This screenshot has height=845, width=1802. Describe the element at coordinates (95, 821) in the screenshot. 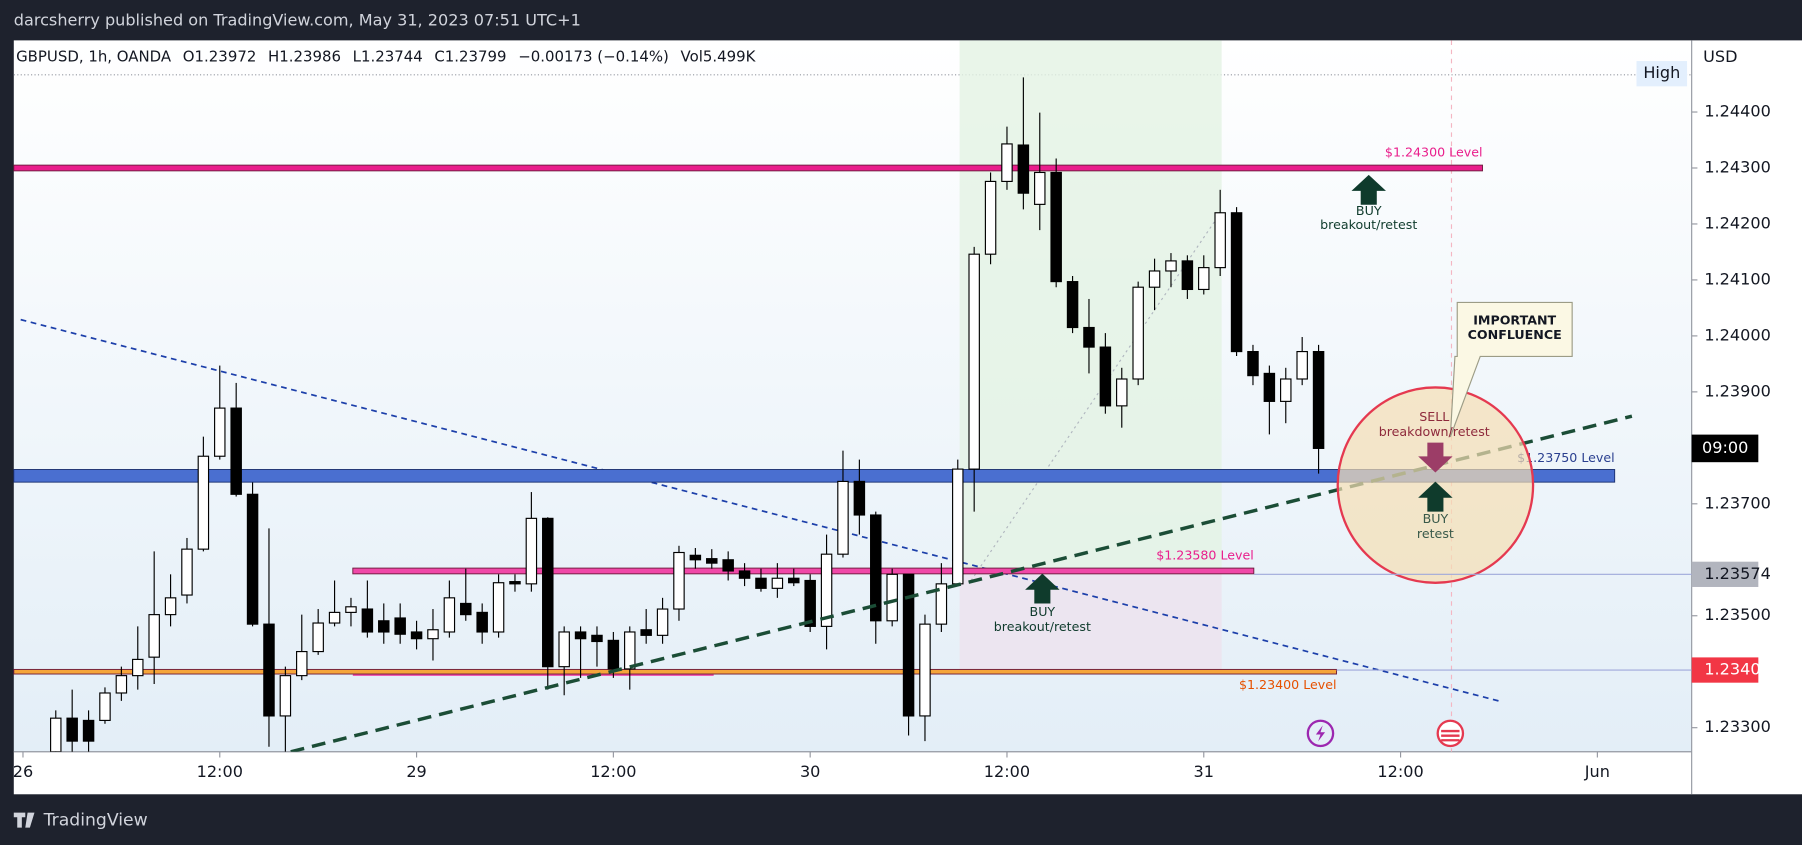

I see `brand: TradingView` at that location.